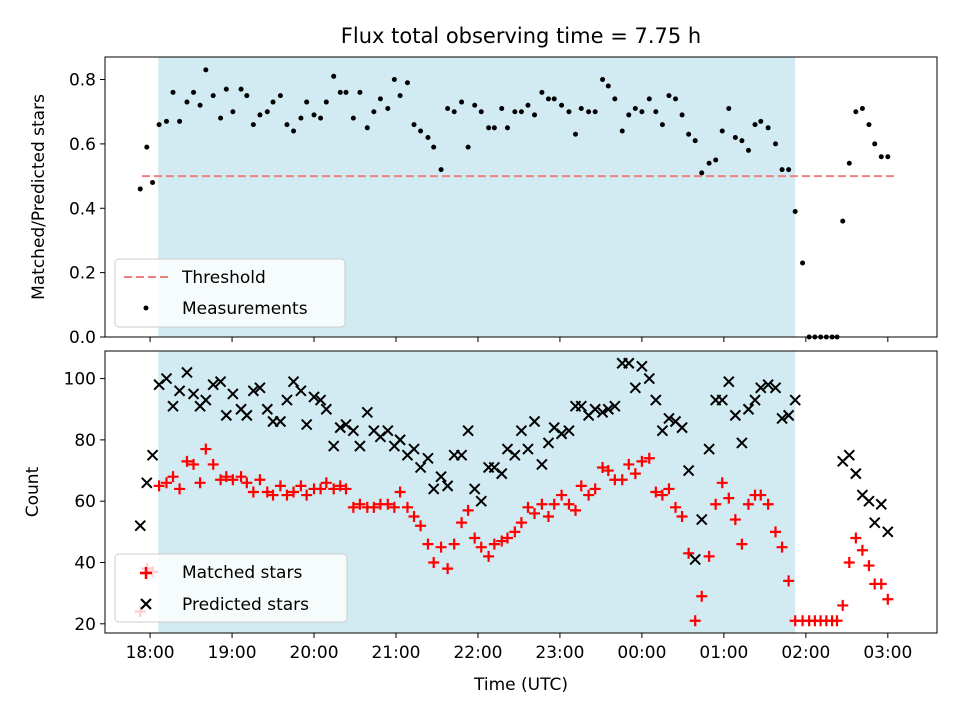 This screenshot has height=720, width=960. What do you see at coordinates (245, 605) in the screenshot?
I see `legend-predicted-label: Predicted stars` at bounding box center [245, 605].